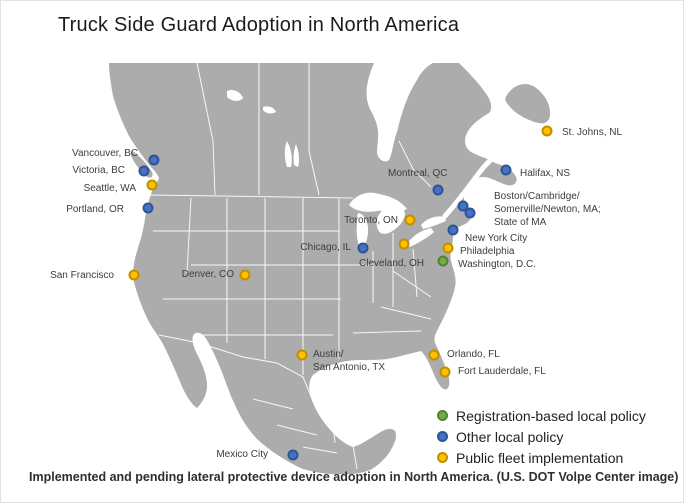 The image size is (684, 503). Describe the element at coordinates (245, 275) in the screenshot. I see `city-marker-denver` at that location.